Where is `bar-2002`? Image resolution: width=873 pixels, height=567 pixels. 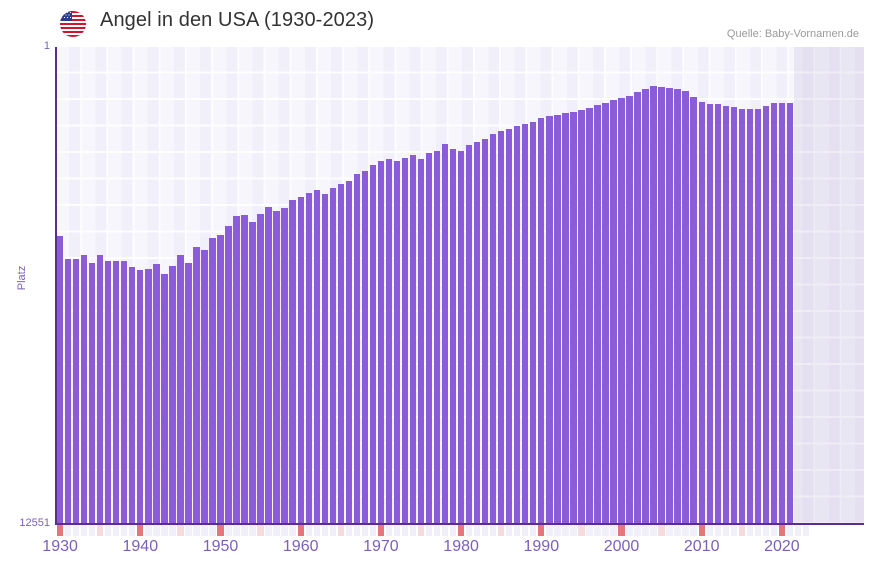 bar-2002 is located at coordinates (637, 308).